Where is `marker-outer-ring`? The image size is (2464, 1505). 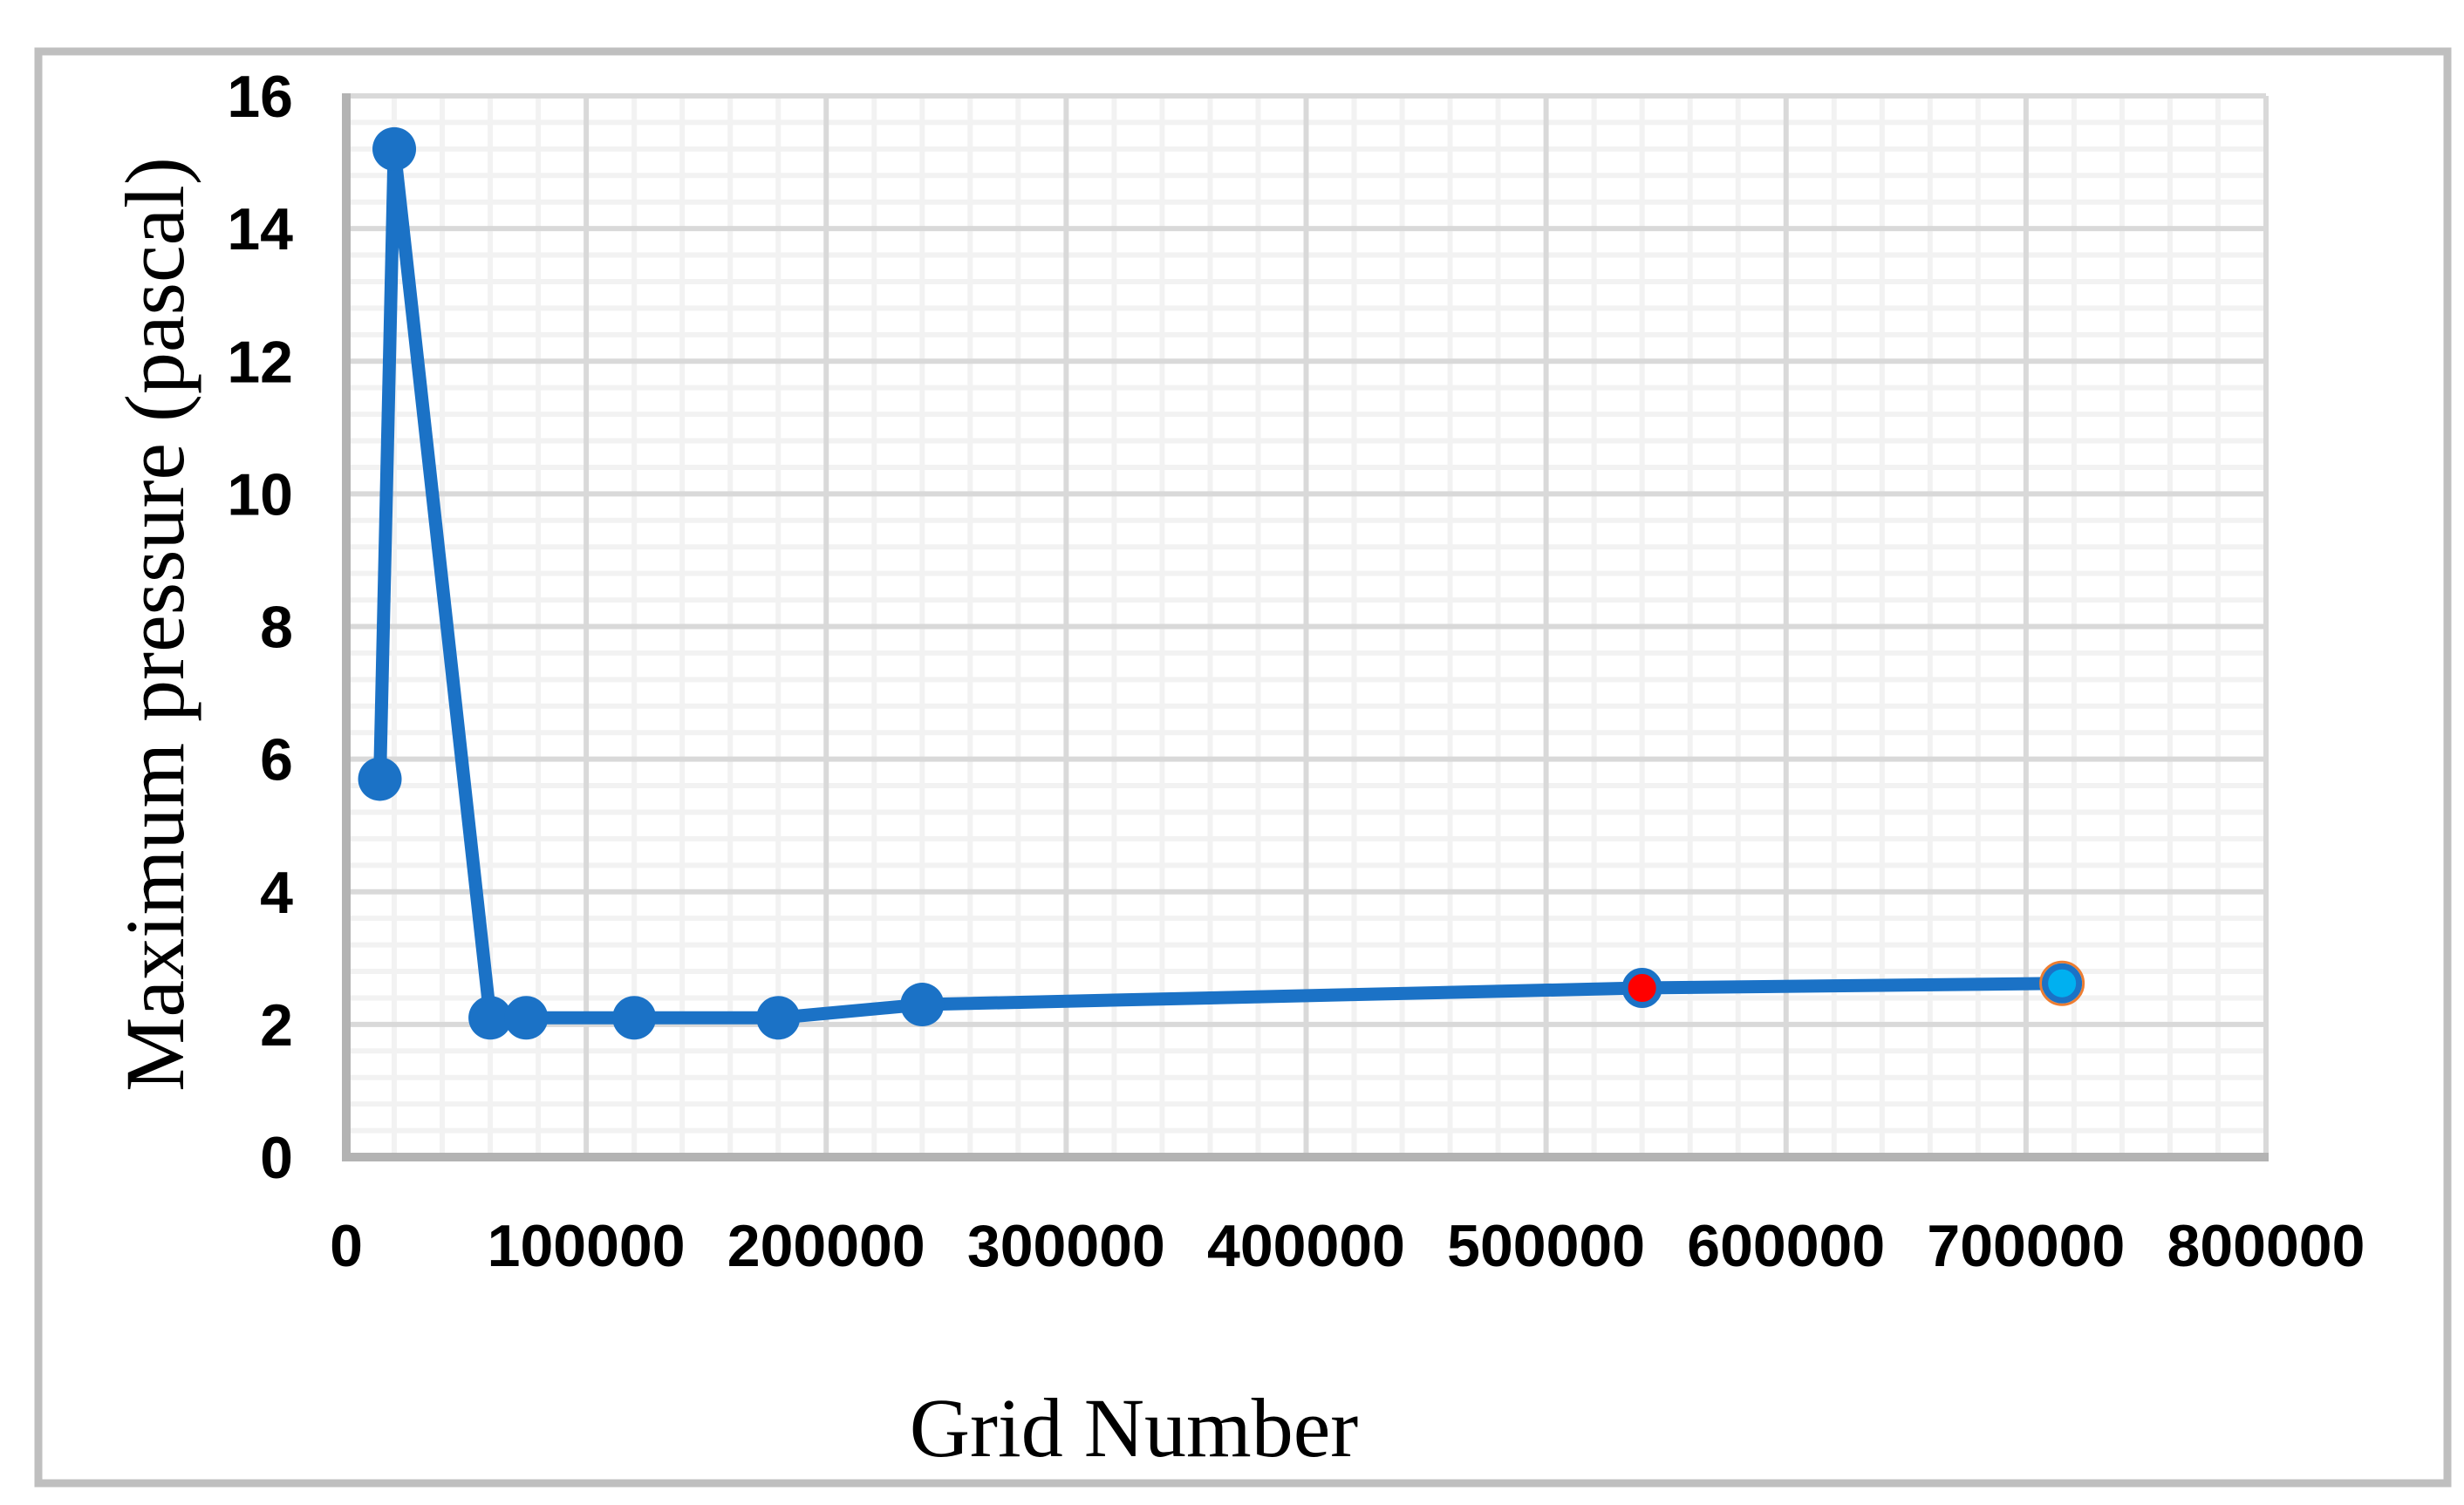
marker-outer-ring is located at coordinates (2062, 983).